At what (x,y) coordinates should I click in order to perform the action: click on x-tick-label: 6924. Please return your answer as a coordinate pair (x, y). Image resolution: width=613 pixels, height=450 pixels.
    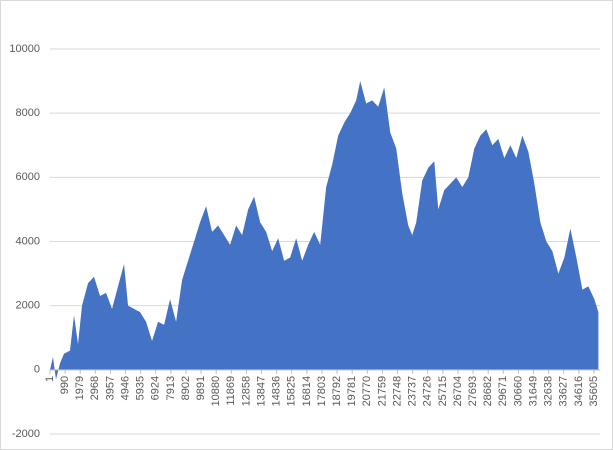
    Looking at the image, I should click on (156, 388).